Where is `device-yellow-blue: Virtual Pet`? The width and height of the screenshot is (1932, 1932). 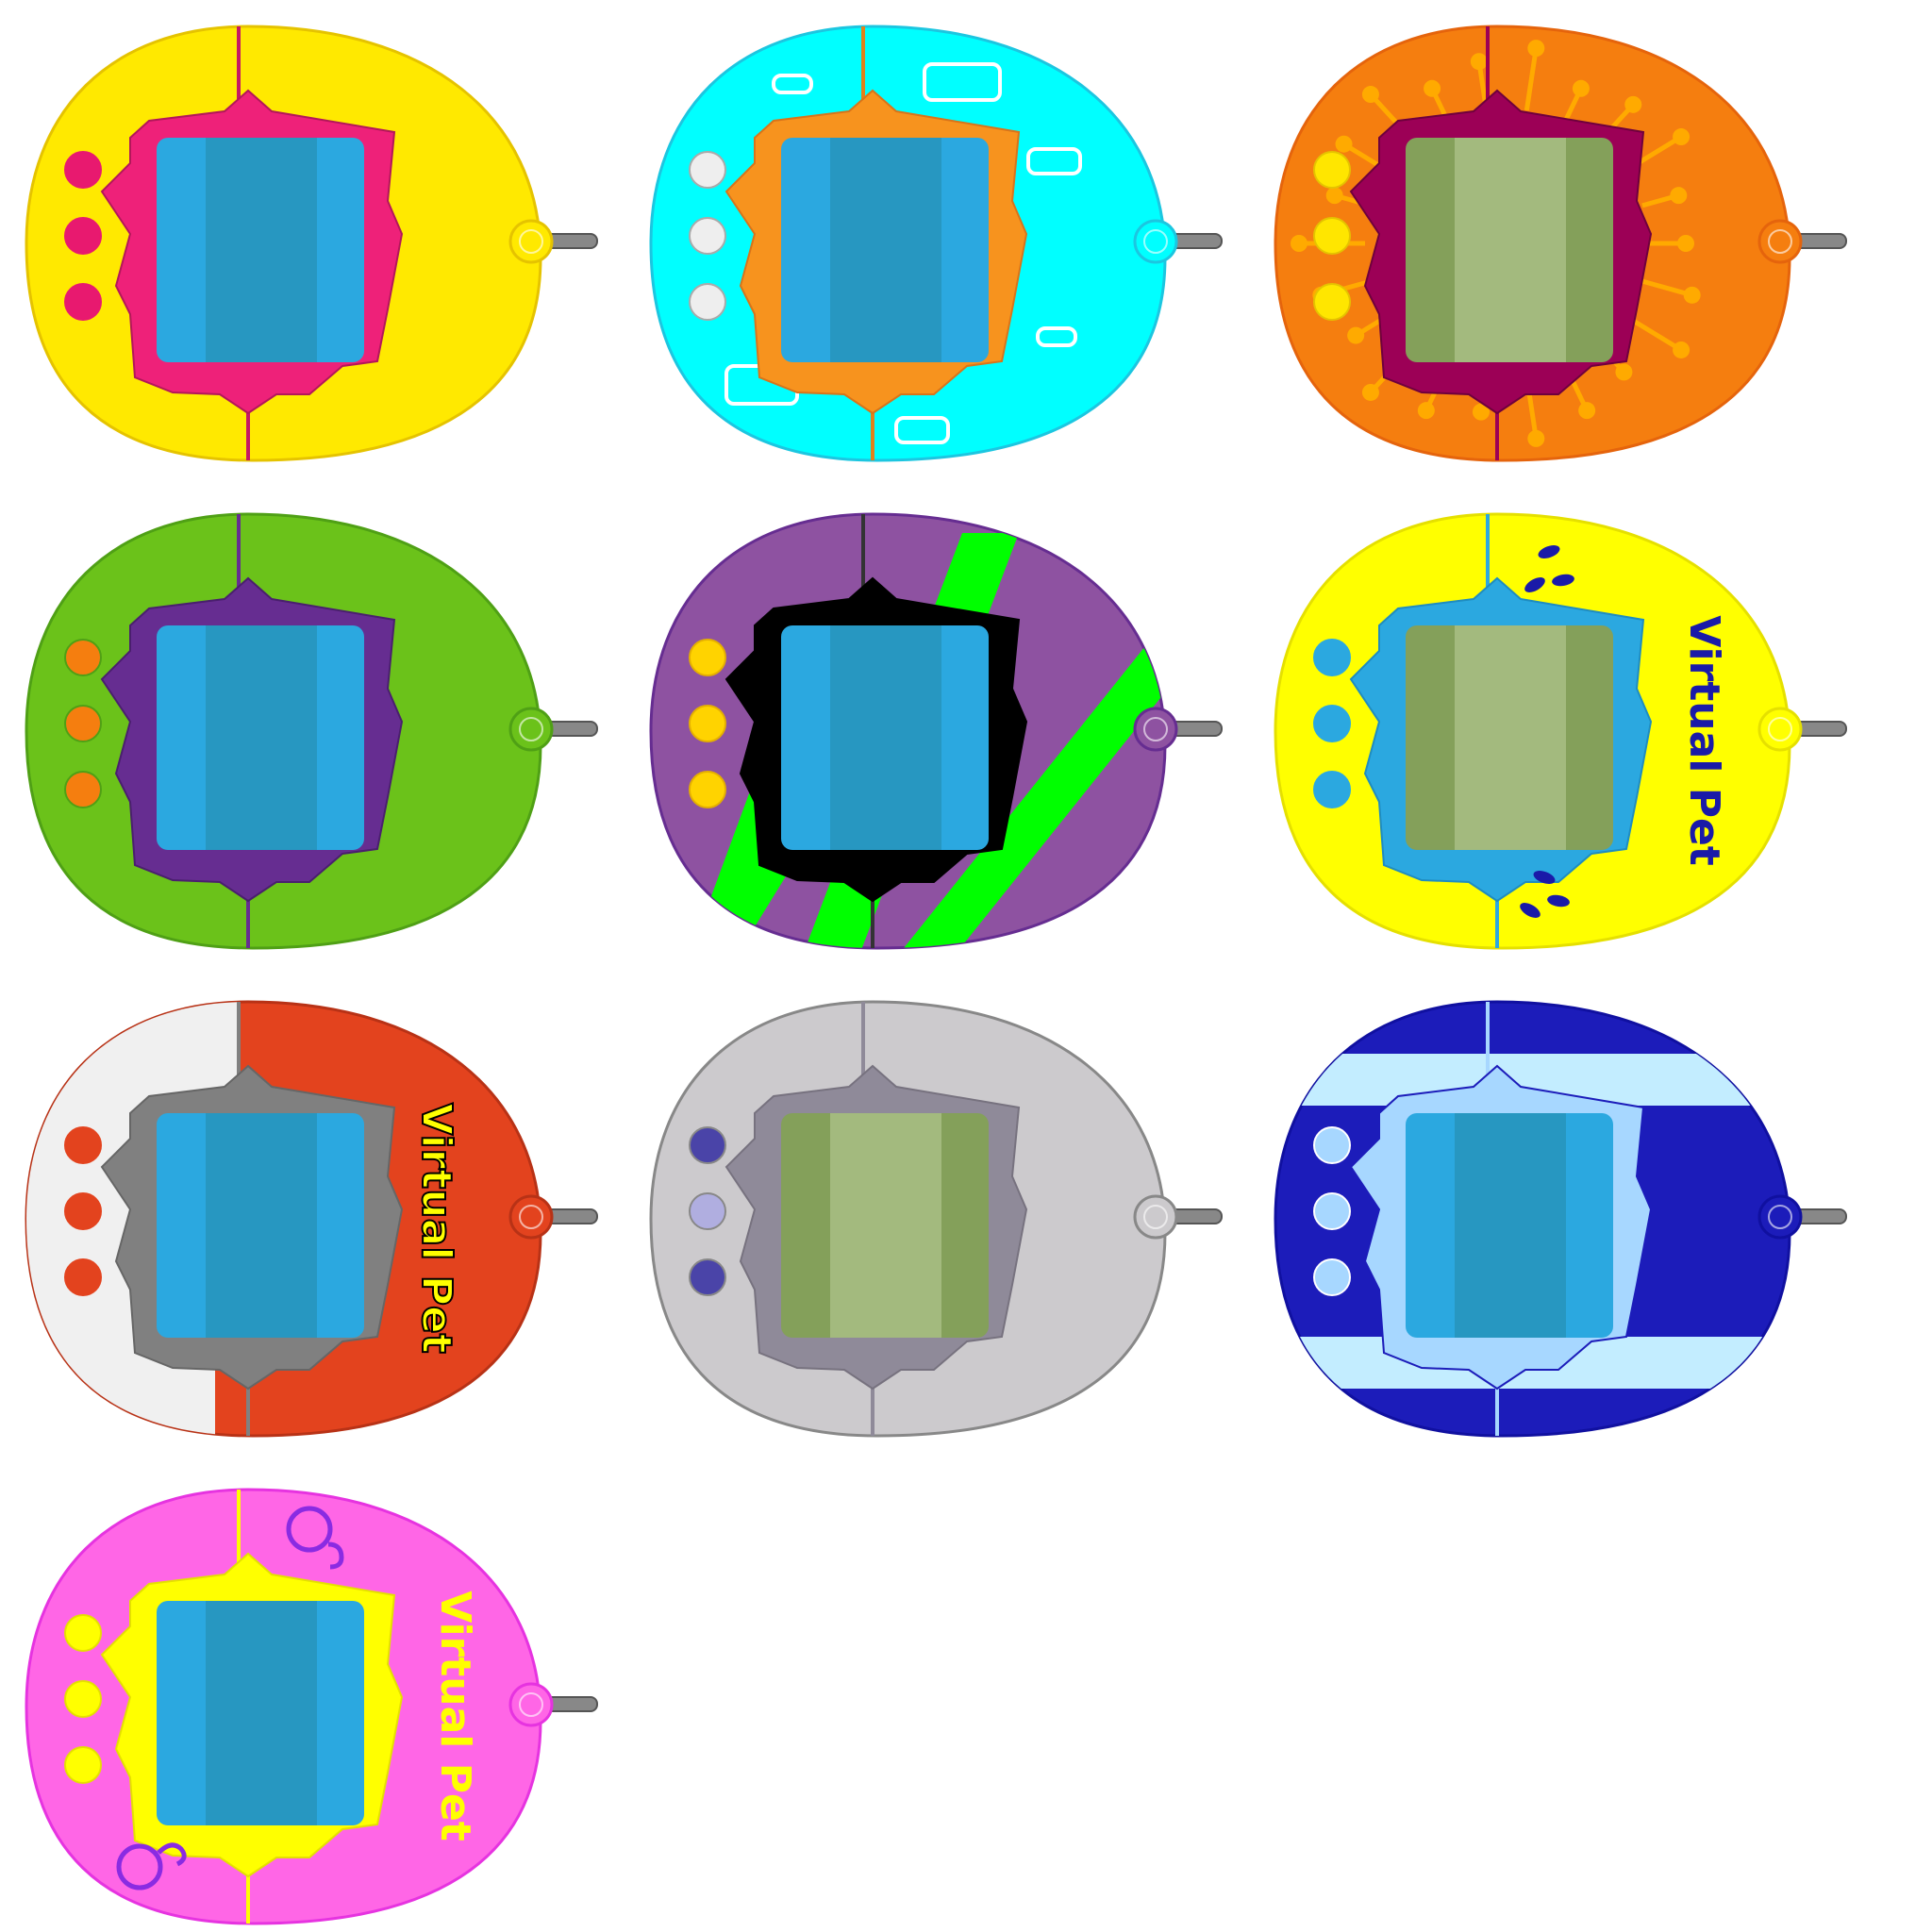
device-yellow-blue: Virtual Pet is located at coordinates (1561, 731).